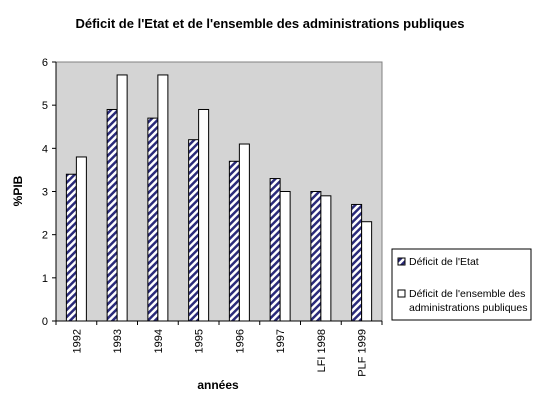  Describe the element at coordinates (240, 341) in the screenshot. I see `x-tick-label: 1996` at that location.